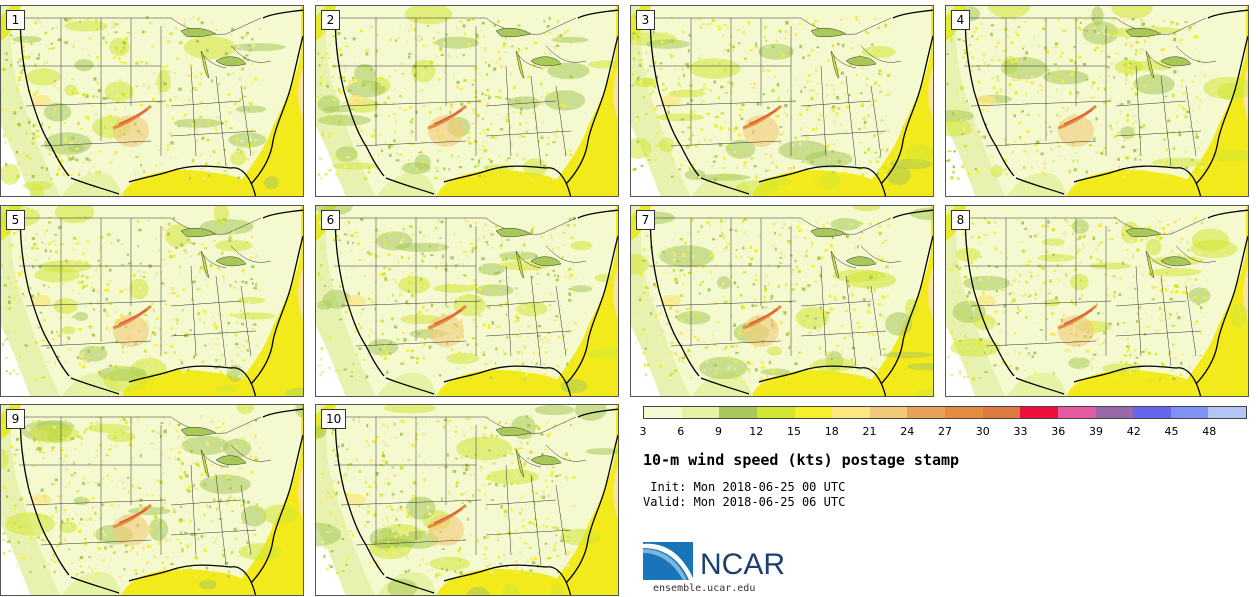 The width and height of the screenshot is (1260, 597). What do you see at coordinates (704, 588) in the screenshot?
I see `website-link: ensemble.ucar.edu` at bounding box center [704, 588].